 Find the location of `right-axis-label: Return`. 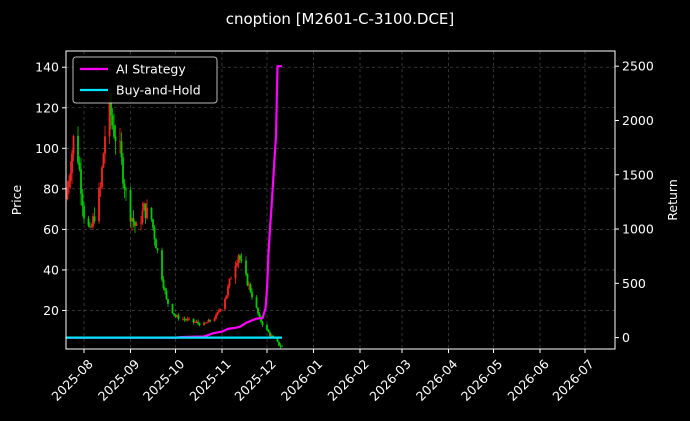

right-axis-label: Return is located at coordinates (672, 199).